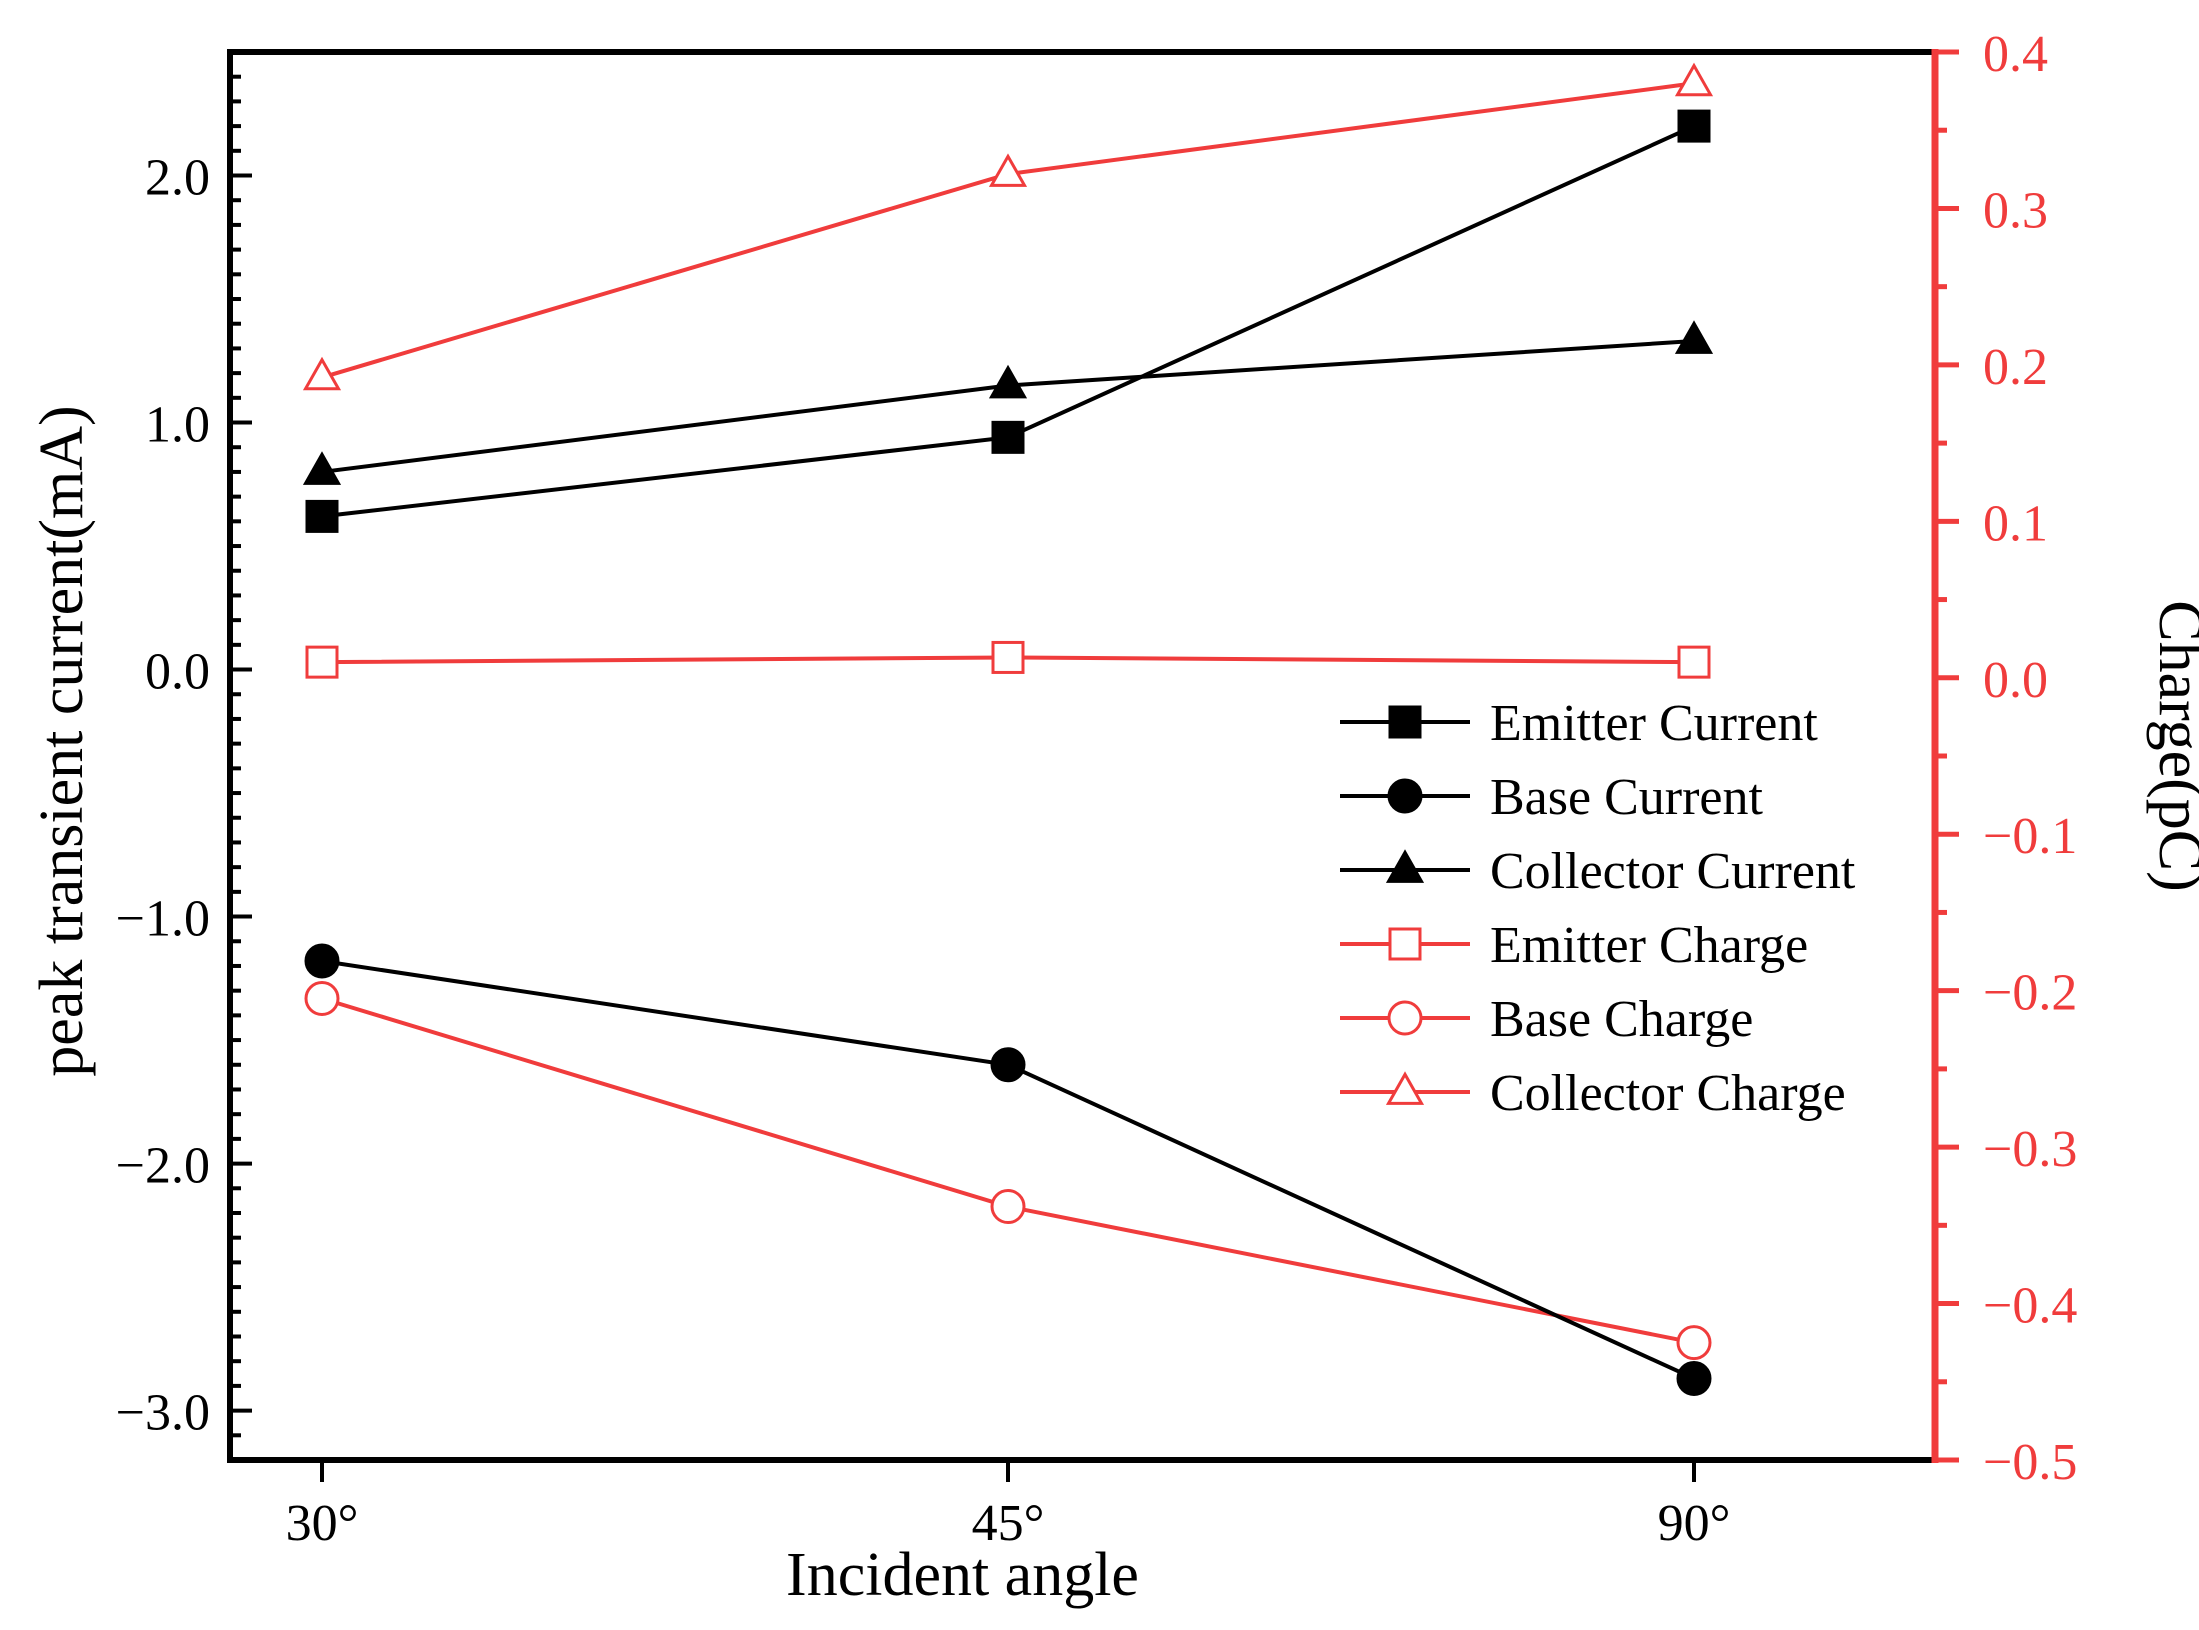 This screenshot has height=1630, width=2199. Describe the element at coordinates (2015, 680) in the screenshot. I see `y2-tick-label: 0.0` at that location.